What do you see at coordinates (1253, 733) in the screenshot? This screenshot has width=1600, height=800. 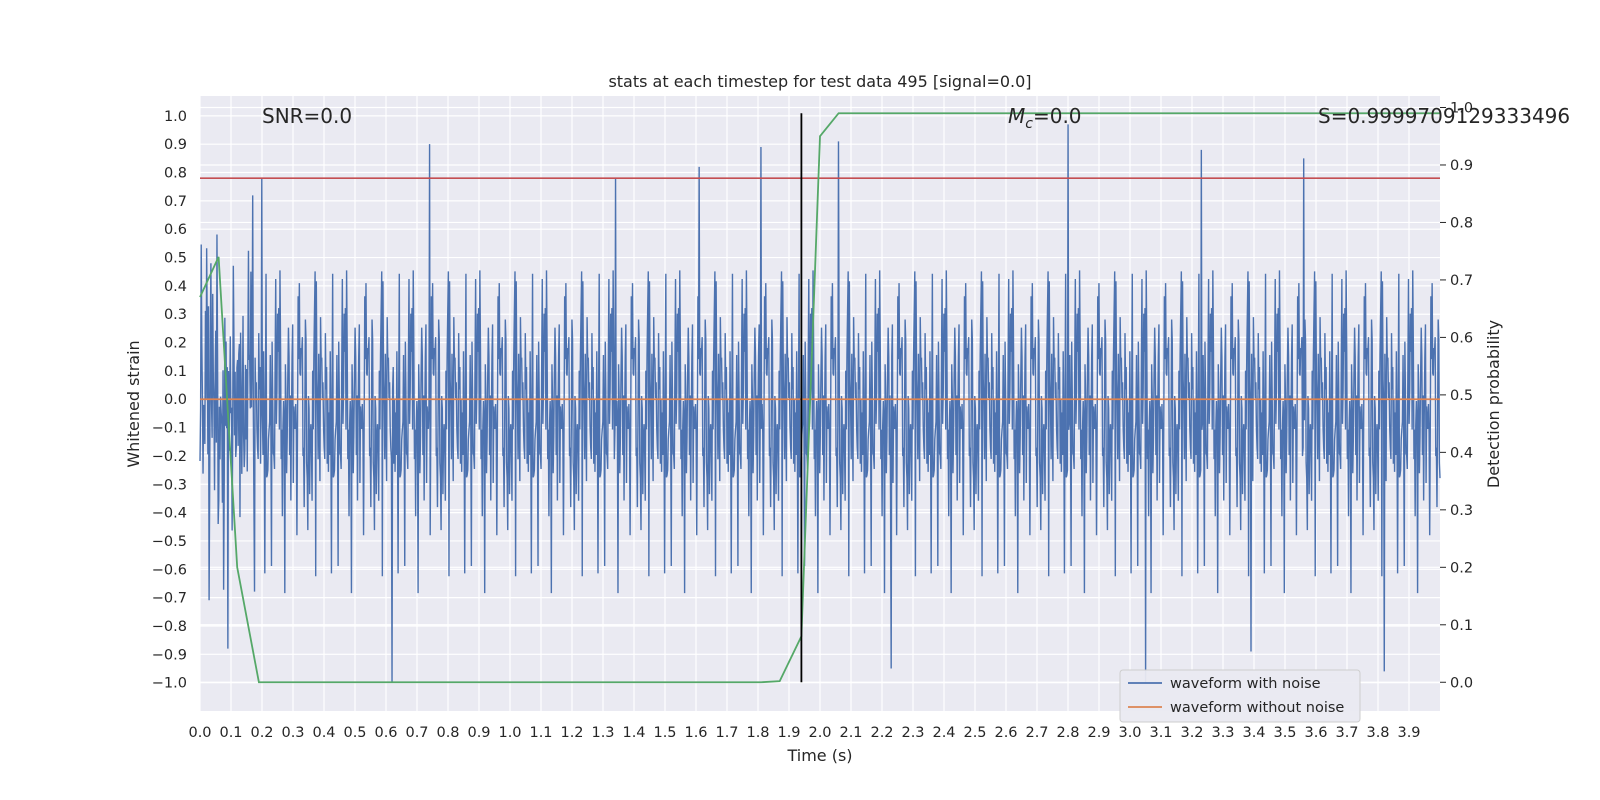 I see `x-tick-label: 3.4` at bounding box center [1253, 733].